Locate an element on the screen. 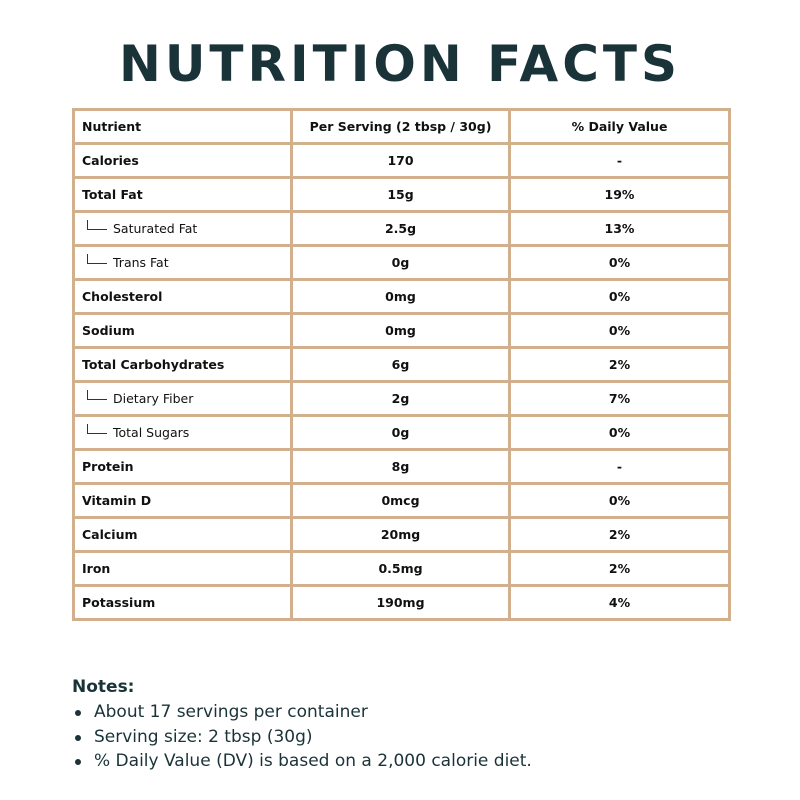  per-serving-cell: 6g is located at coordinates (400, 364).